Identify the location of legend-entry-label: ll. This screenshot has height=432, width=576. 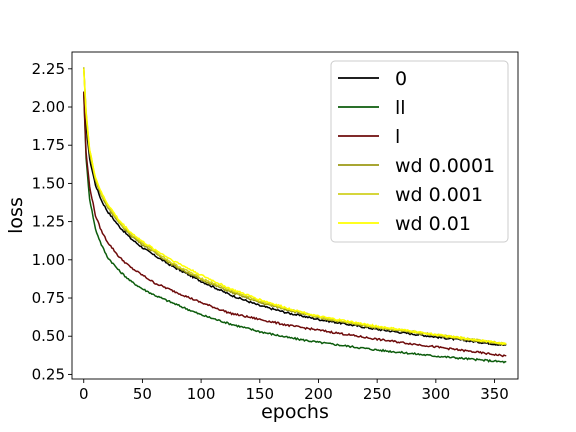
(400, 108).